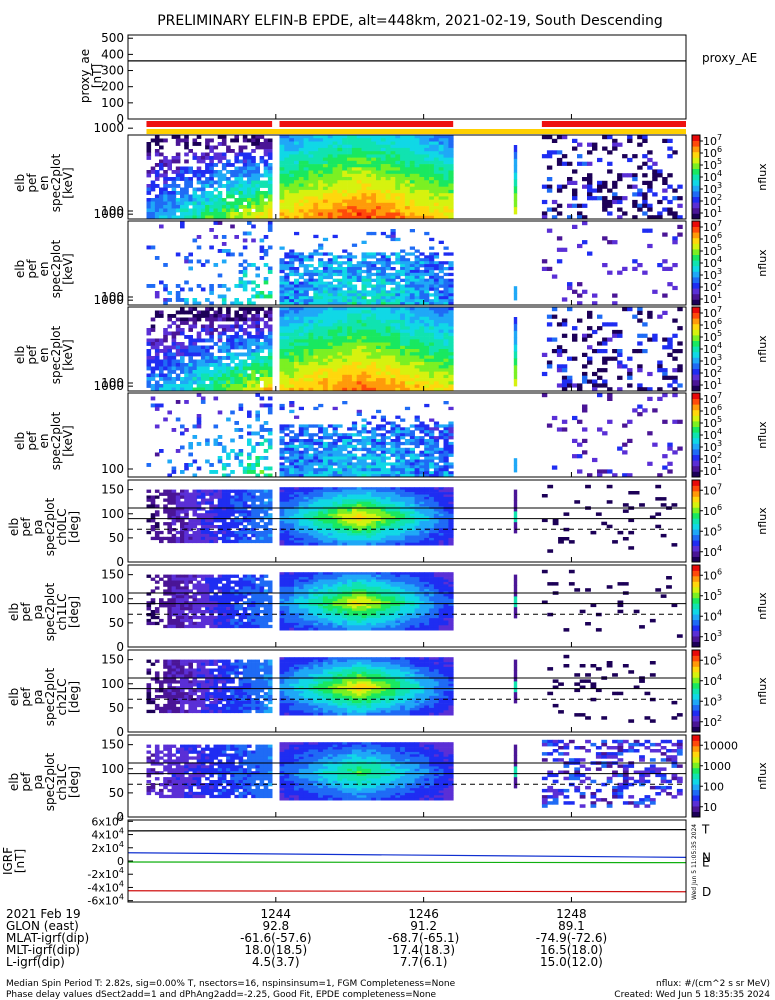 This screenshot has height=1000, width=775. Describe the element at coordinates (762, 263) in the screenshot. I see `colorbar-label: nflux` at that location.